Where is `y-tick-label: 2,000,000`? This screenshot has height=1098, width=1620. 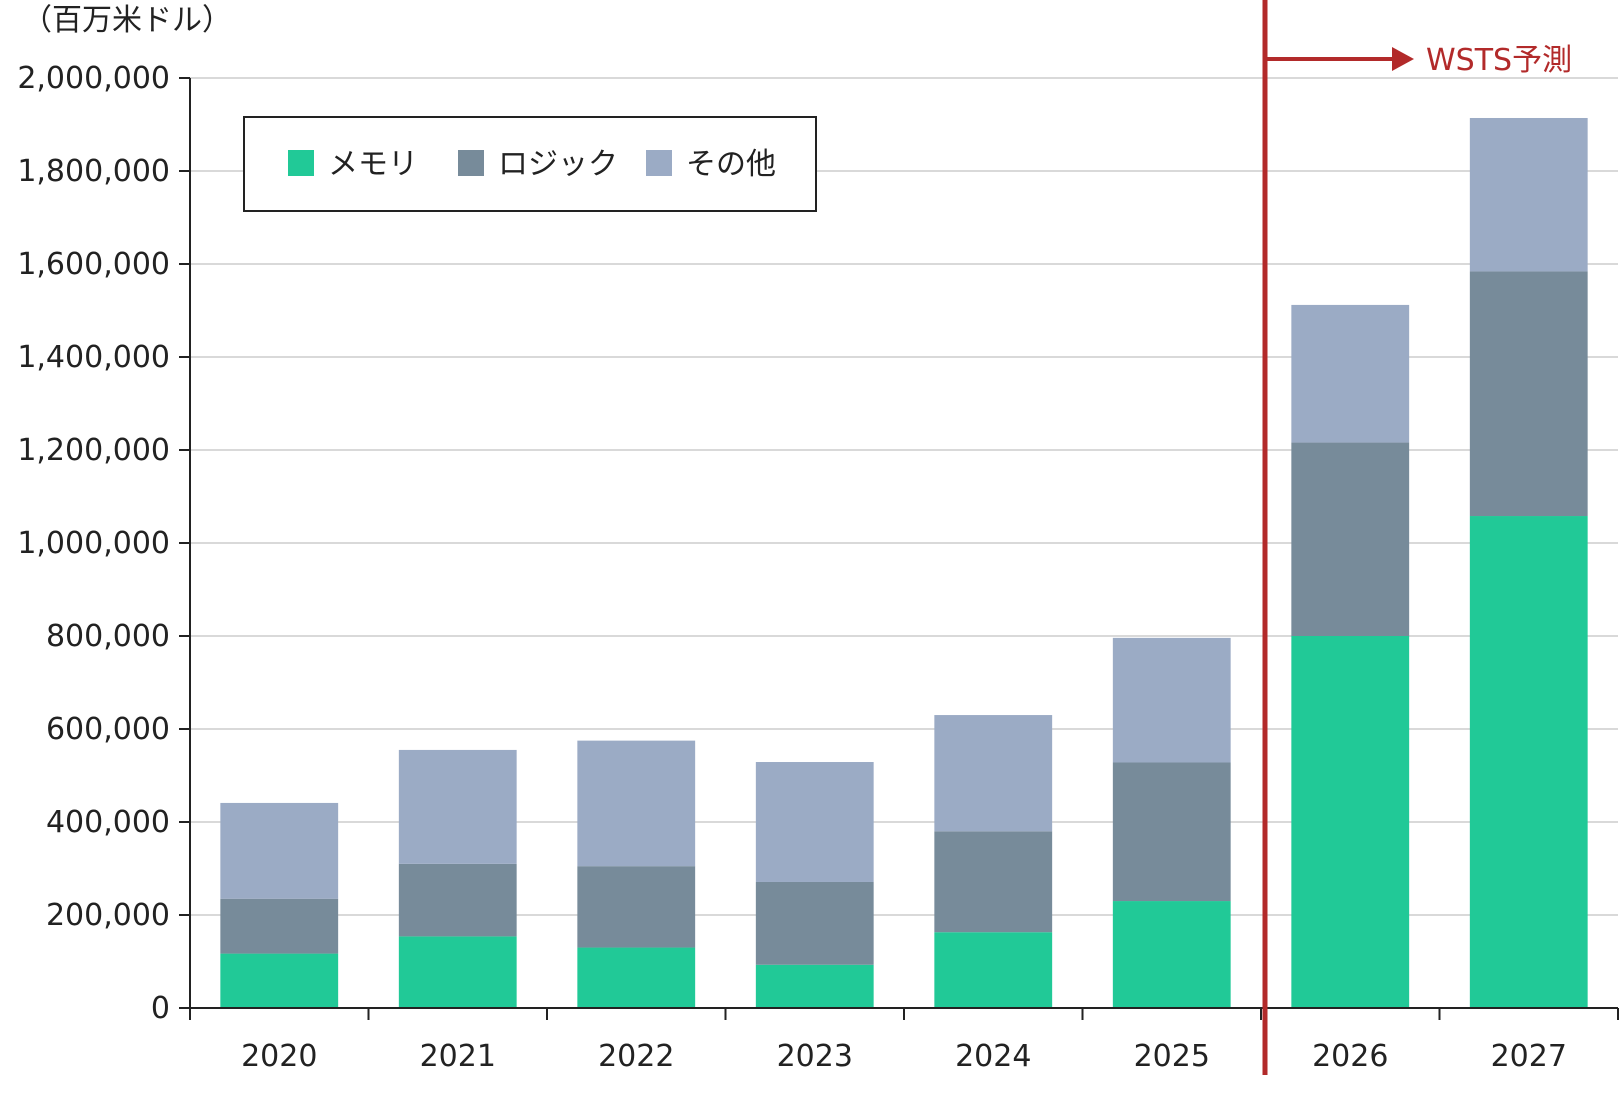
y-tick-label: 2,000,000 is located at coordinates (93, 78).